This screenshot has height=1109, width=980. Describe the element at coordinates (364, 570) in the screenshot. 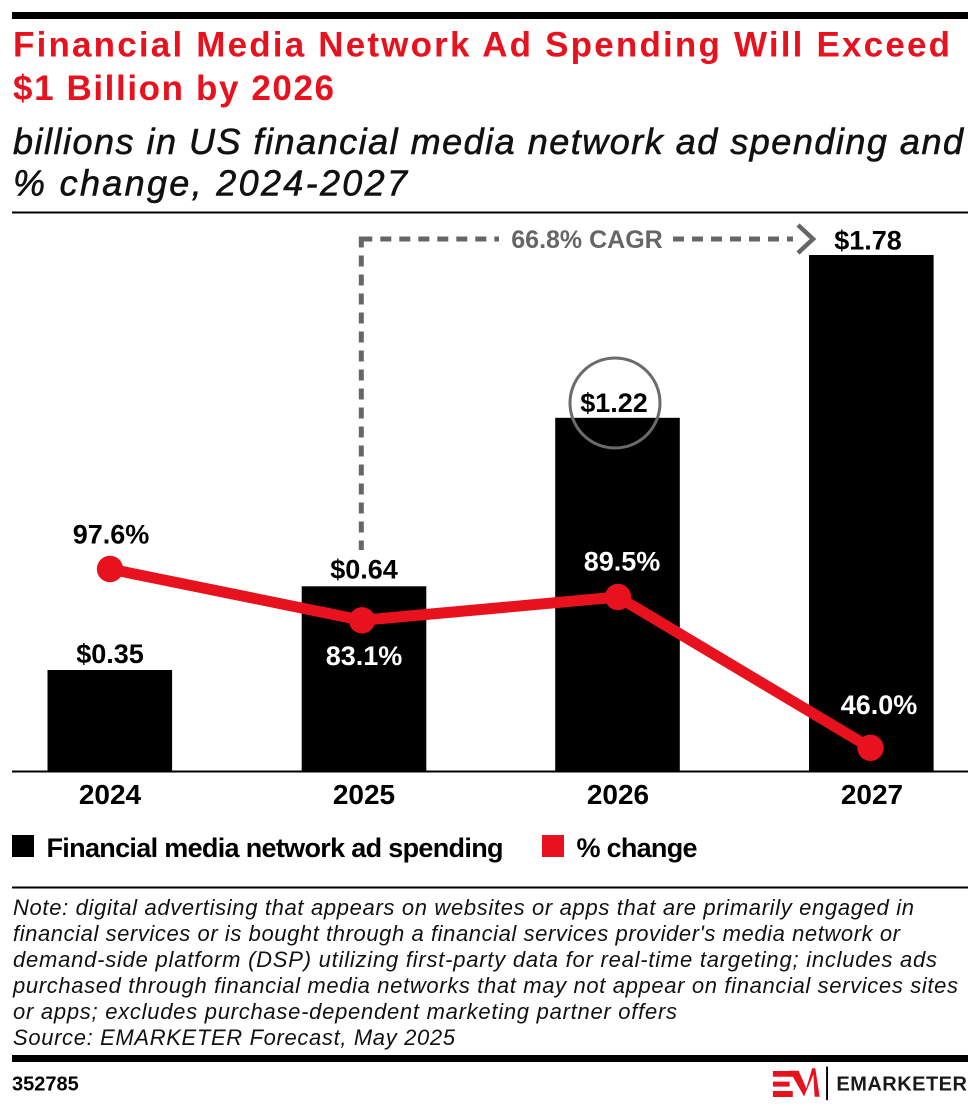

I see `svg-text: $0.64` at that location.